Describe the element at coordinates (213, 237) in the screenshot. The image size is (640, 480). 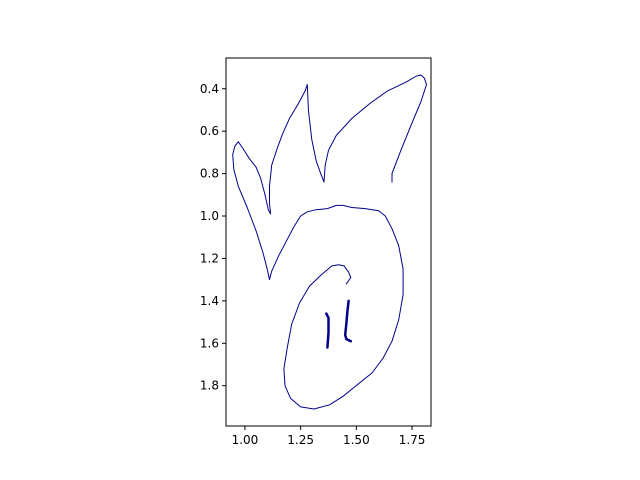
I see `y-axis: 0.4 0.6 0.8 1.0 1.2 1.4 1.6 1.8` at that location.